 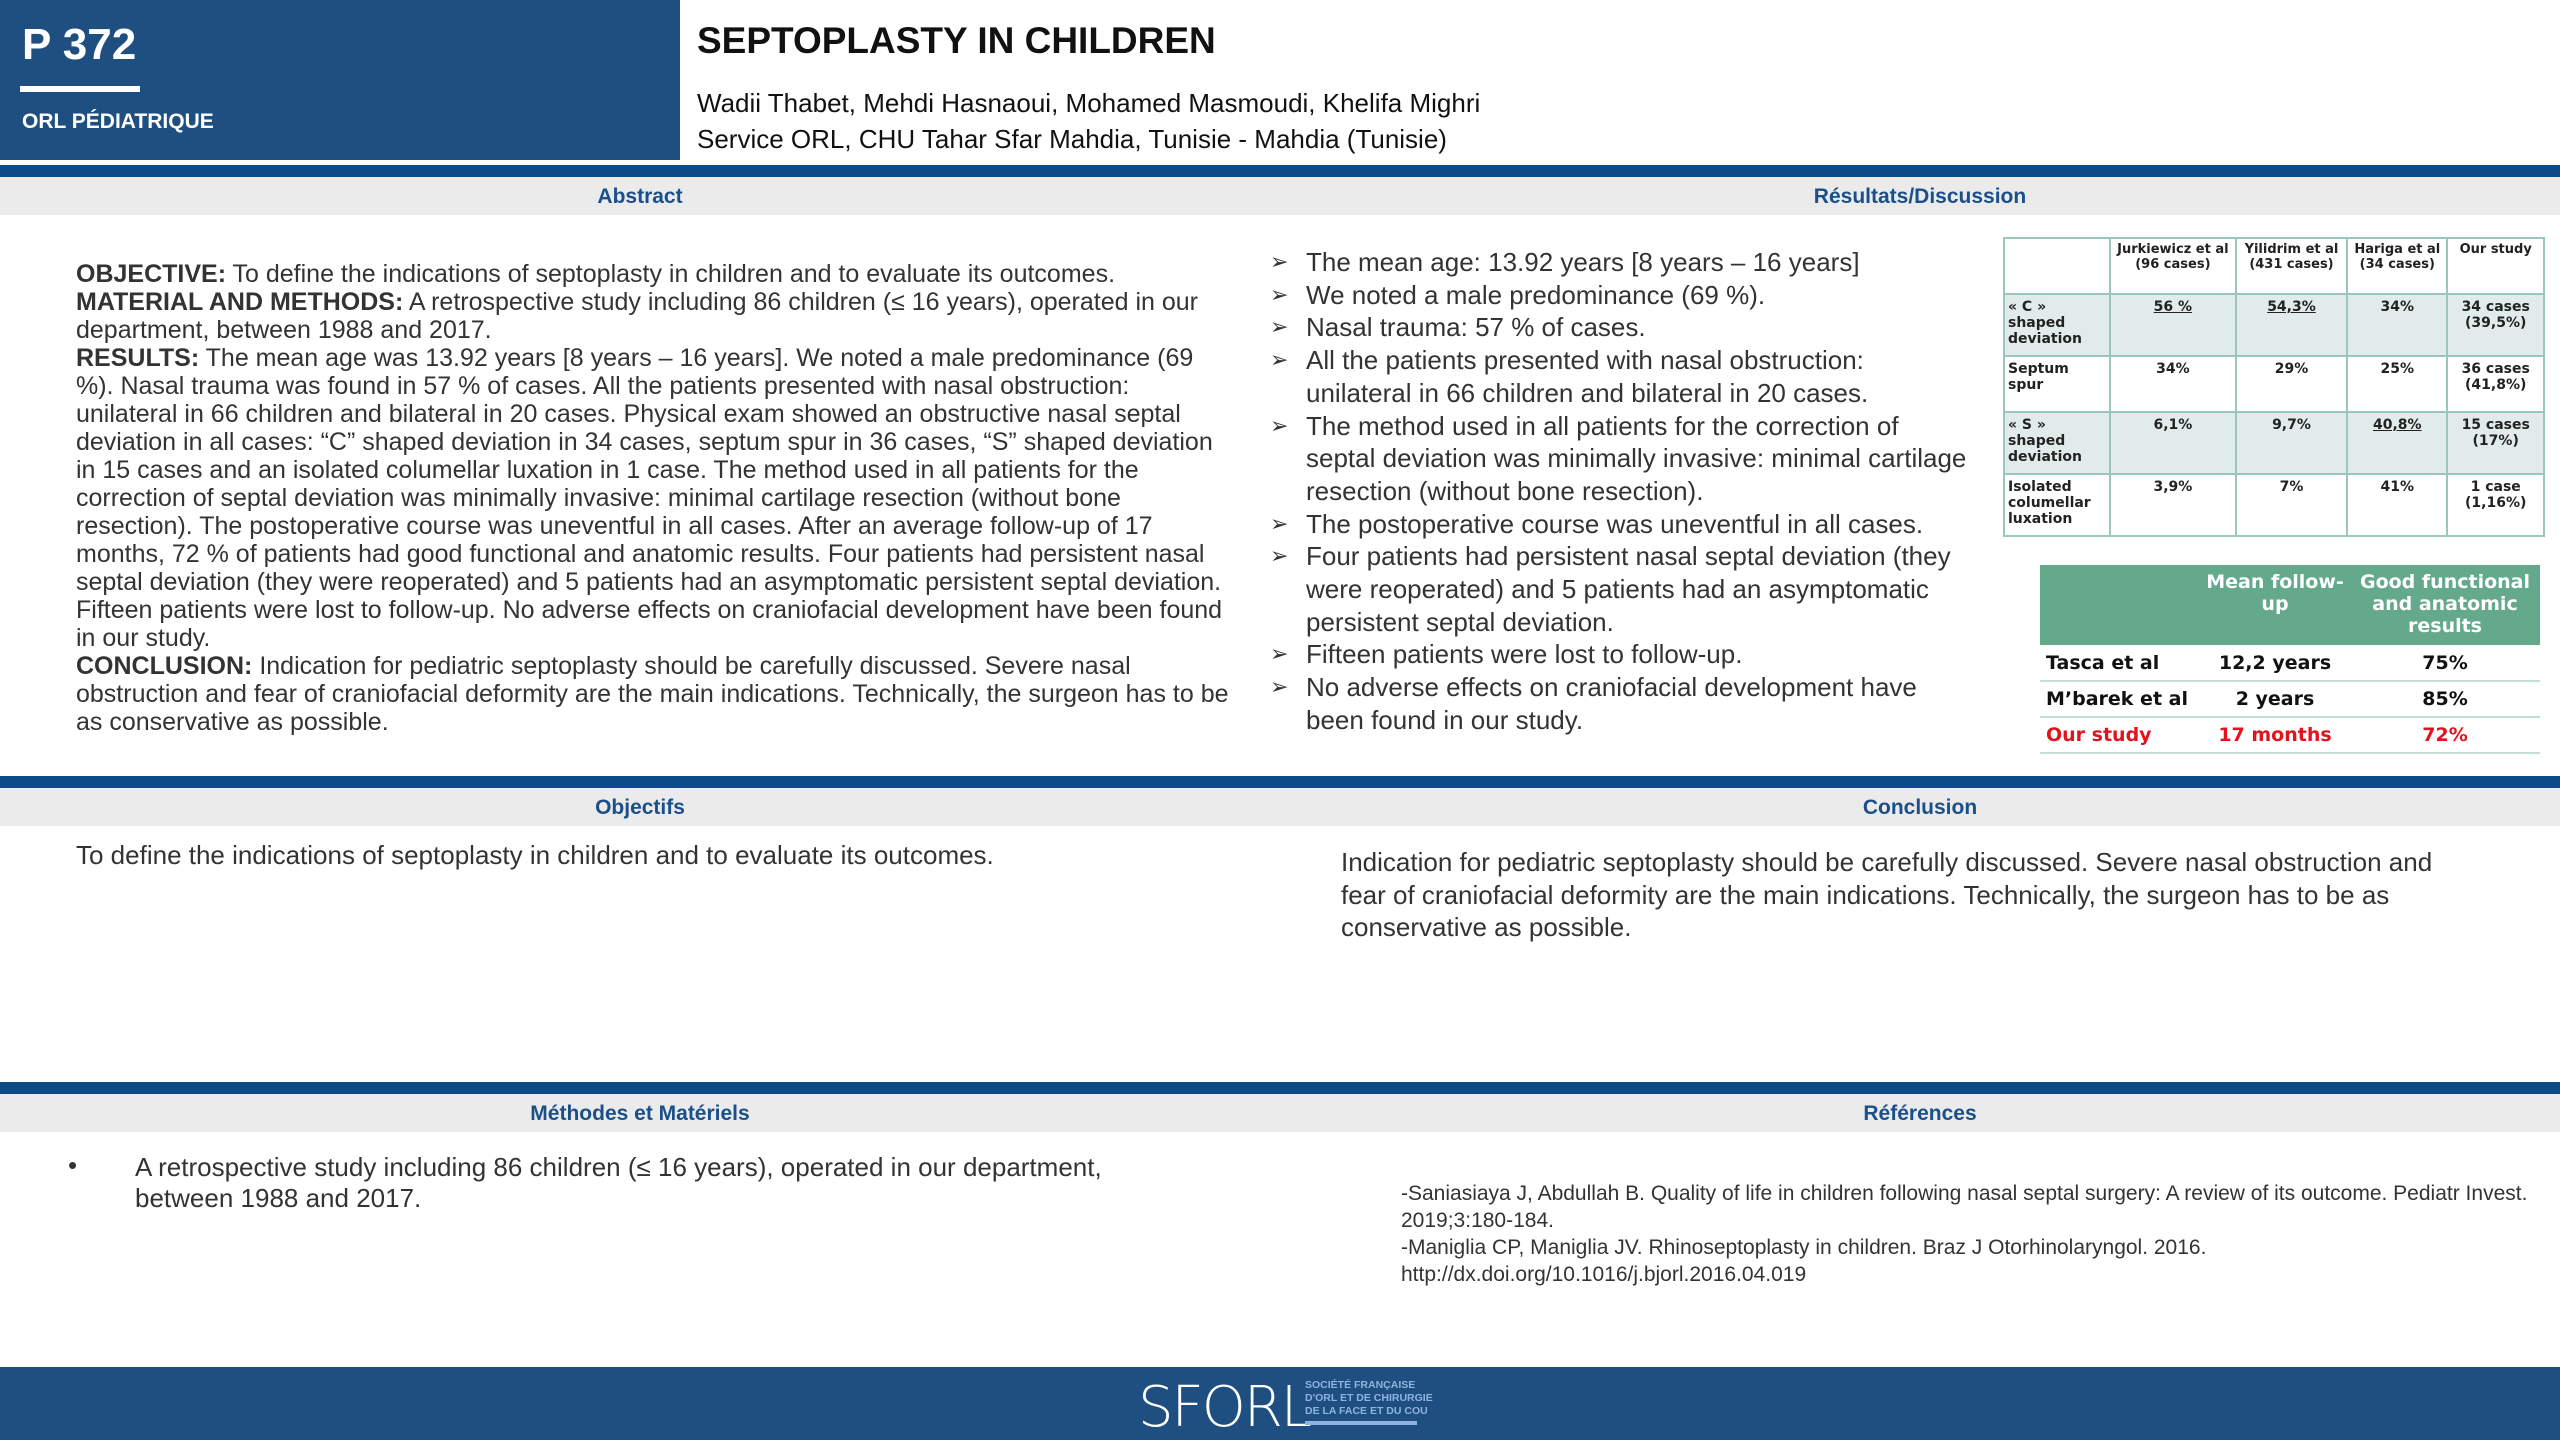 What do you see at coordinates (2057, 384) in the screenshot?
I see `table-cell: Septum spur` at bounding box center [2057, 384].